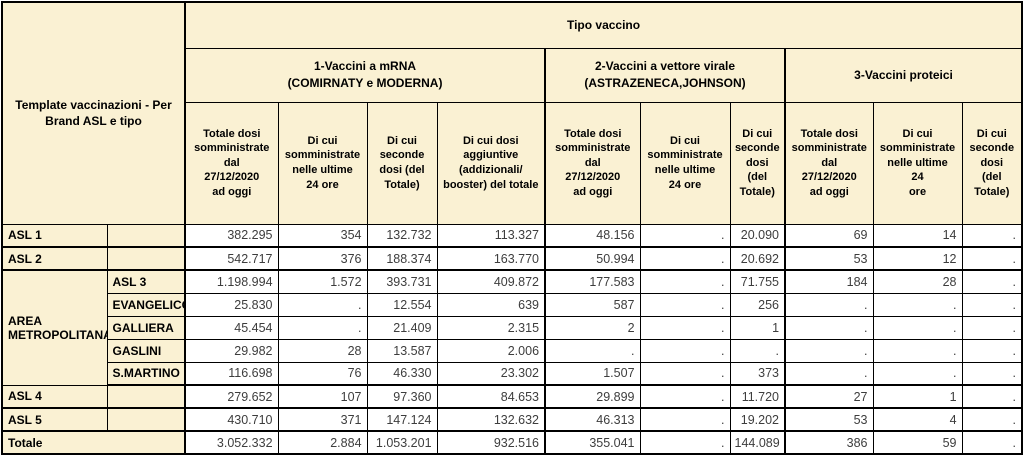 The image size is (1024, 461). What do you see at coordinates (592, 258) in the screenshot?
I see `value-cell: 50.994` at bounding box center [592, 258].